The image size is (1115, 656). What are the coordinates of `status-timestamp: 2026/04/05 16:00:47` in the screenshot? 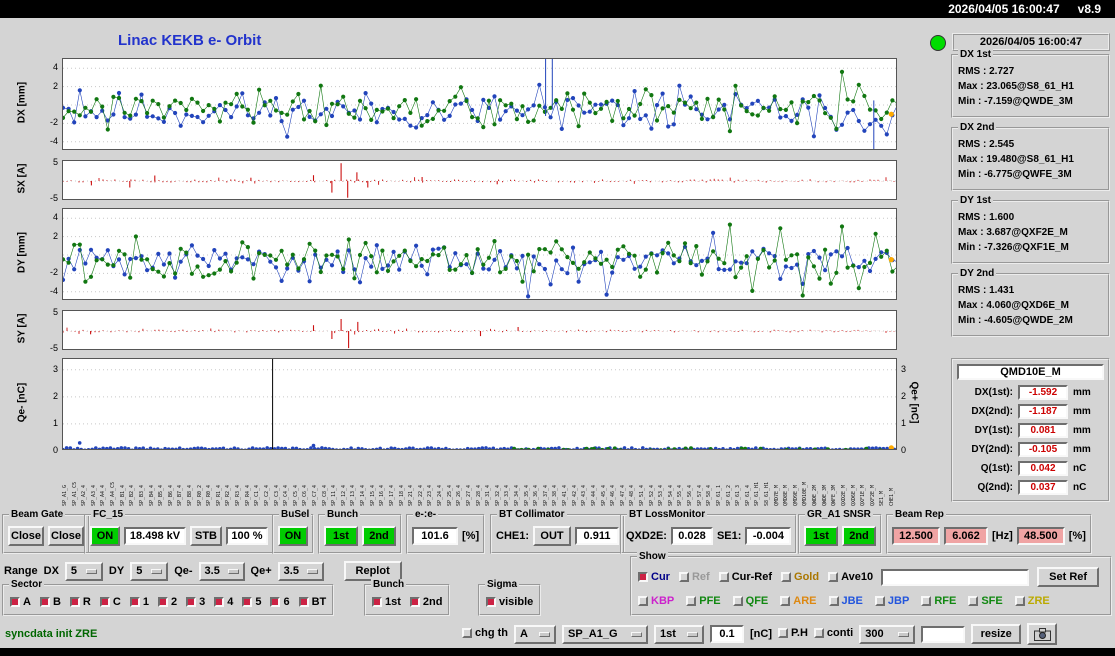 It's located at (1031, 42).